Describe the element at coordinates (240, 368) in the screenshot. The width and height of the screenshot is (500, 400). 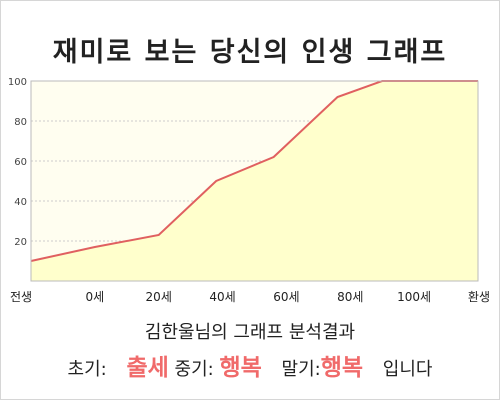
I see `mid-value: 행복` at that location.